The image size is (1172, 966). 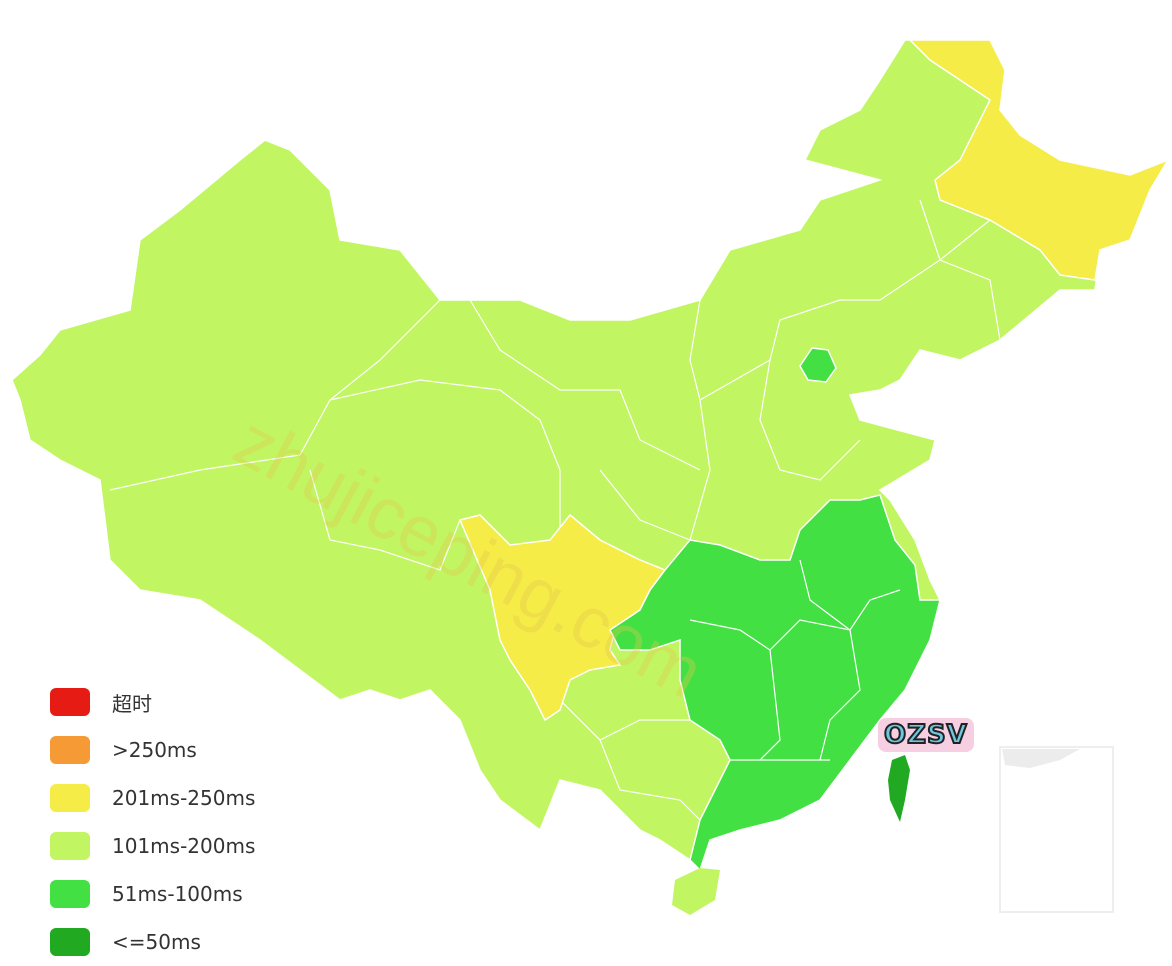 I want to click on region-beijing, so click(x=818, y=365).